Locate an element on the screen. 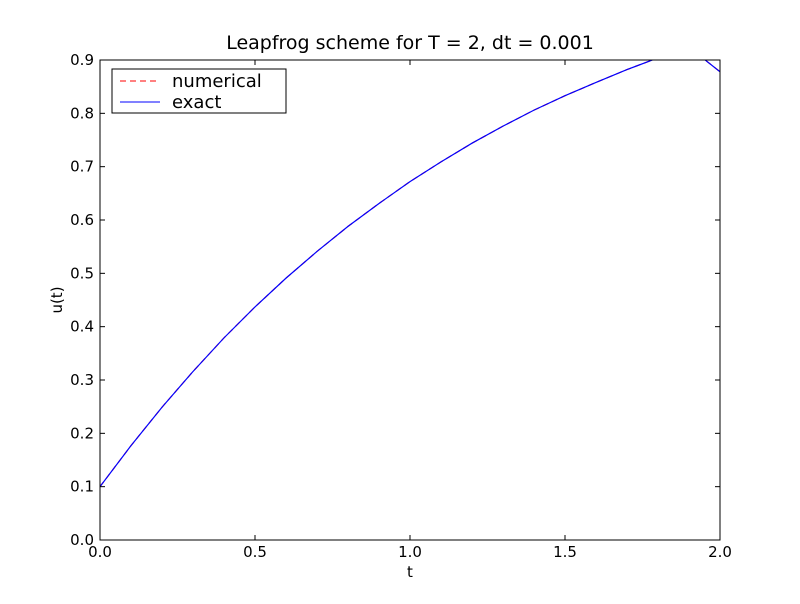  x-tick-label: 1.5 is located at coordinates (565, 552).